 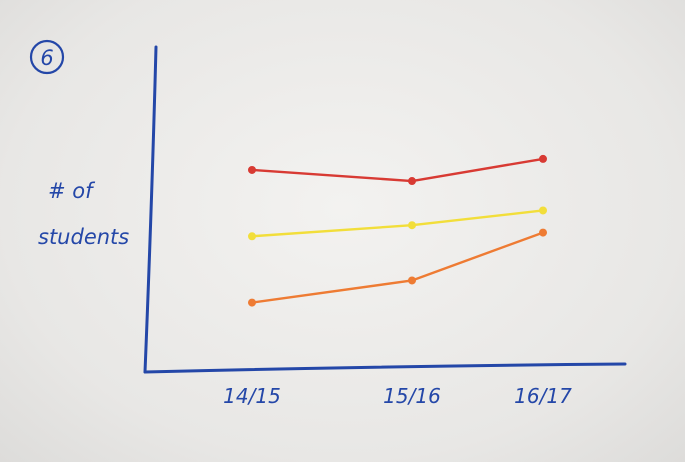 I want to click on y-axis-label-line-1: # of, so click(x=72, y=191).